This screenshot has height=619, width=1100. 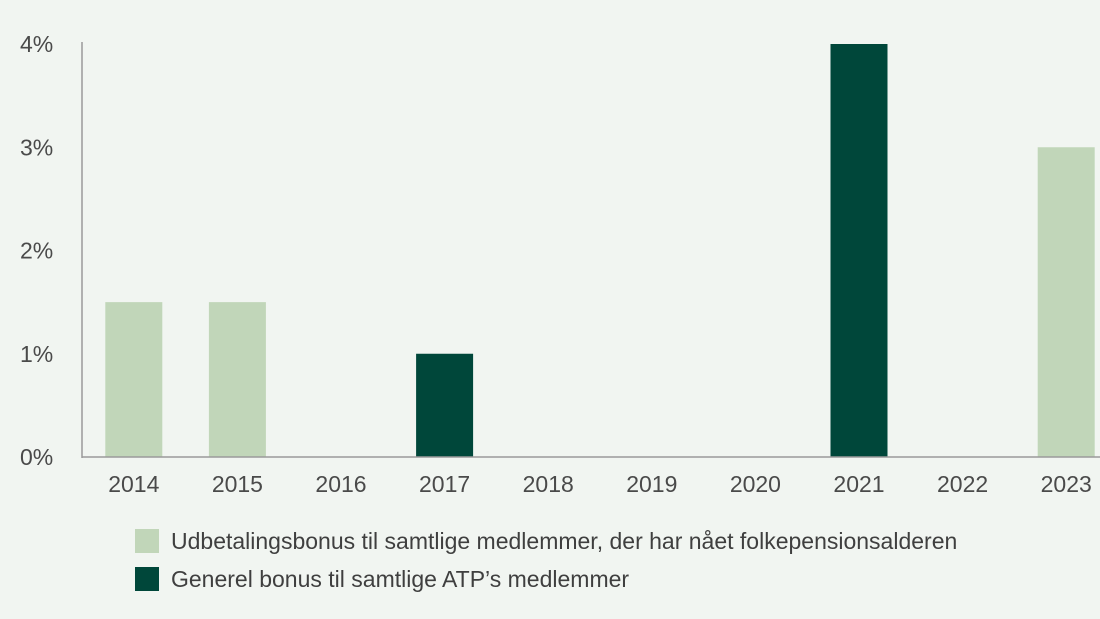 What do you see at coordinates (36, 354) in the screenshot?
I see `y-tick-label: 1%` at bounding box center [36, 354].